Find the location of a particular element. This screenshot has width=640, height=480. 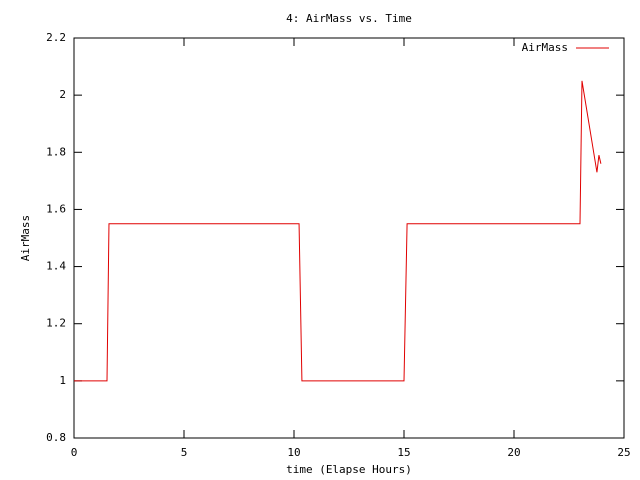

x-tick-label: 10 is located at coordinates (293, 452).